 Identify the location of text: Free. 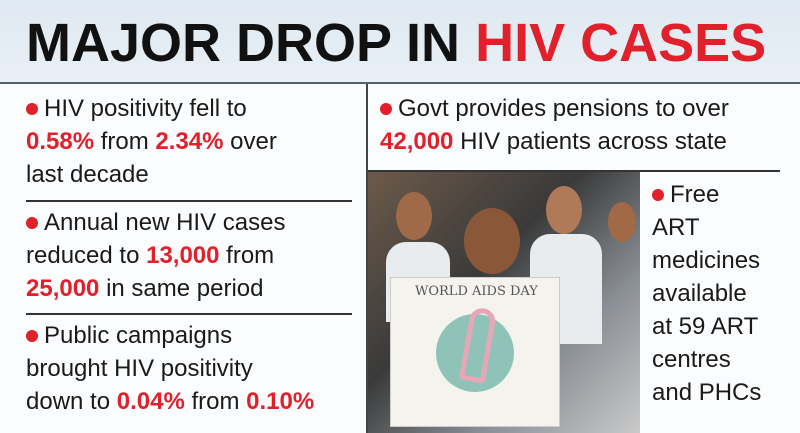
(695, 194).